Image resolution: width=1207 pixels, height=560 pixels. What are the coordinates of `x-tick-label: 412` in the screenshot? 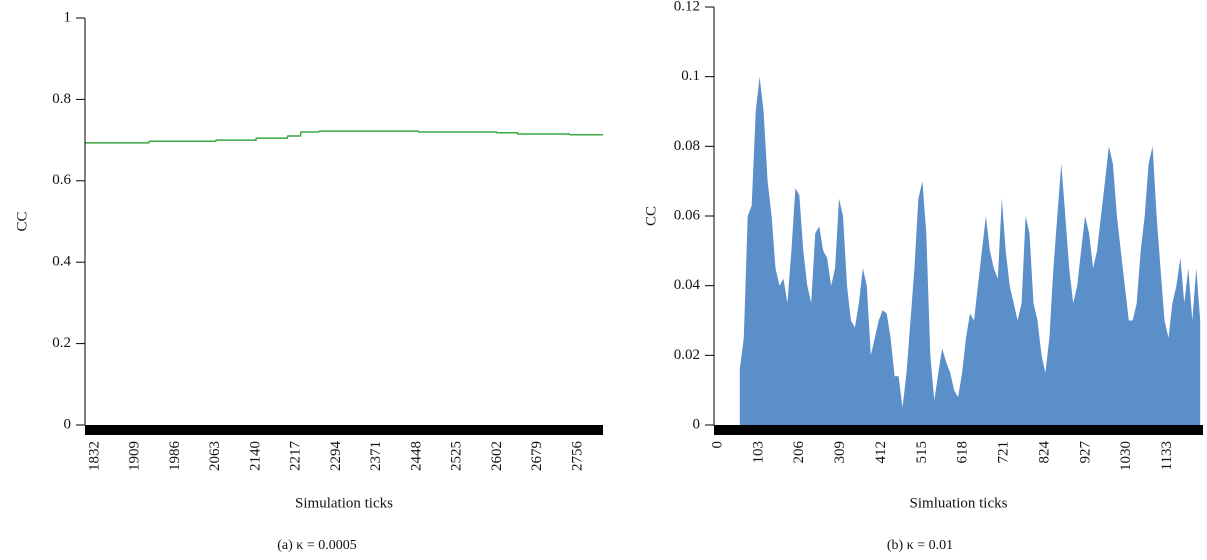 It's located at (881, 452).